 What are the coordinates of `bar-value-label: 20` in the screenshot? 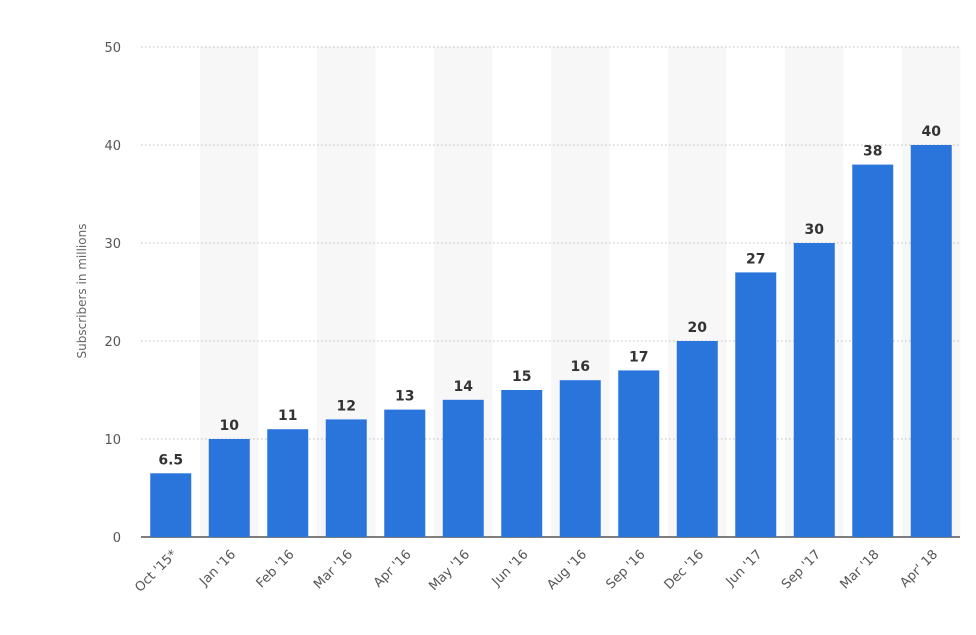 It's located at (698, 328).